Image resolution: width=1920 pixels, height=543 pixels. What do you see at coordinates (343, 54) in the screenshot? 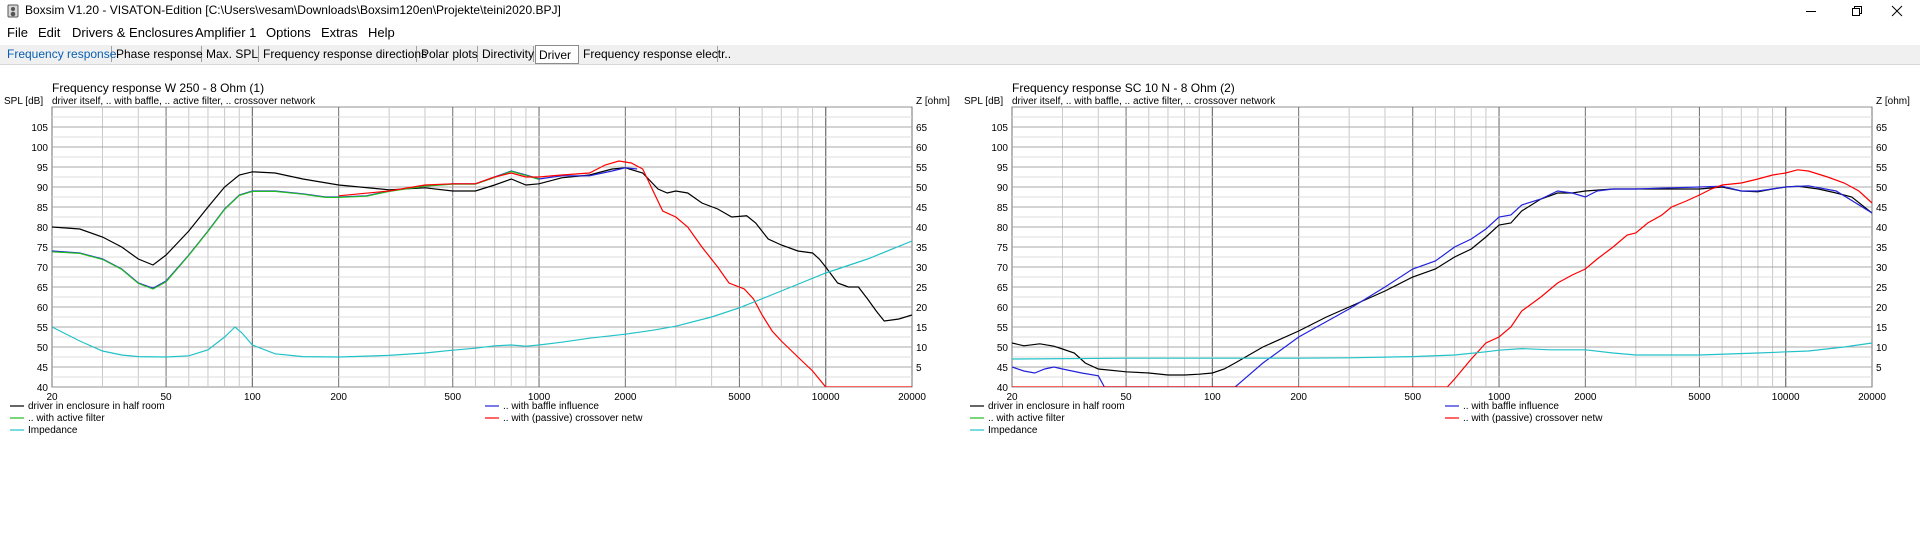
I see `tab-frequency-response-directions: Frequency response directions` at bounding box center [343, 54].